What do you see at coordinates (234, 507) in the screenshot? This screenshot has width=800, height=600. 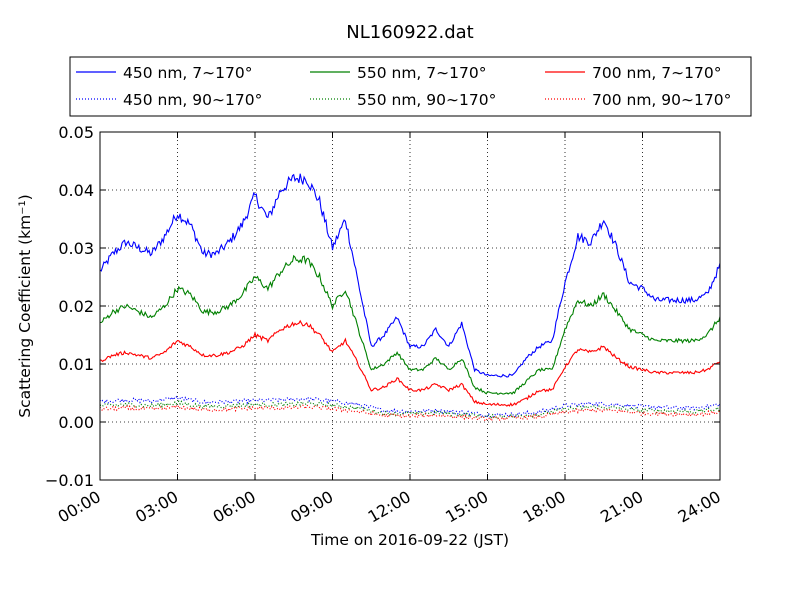 I see `x-tick-label: 06:00` at bounding box center [234, 507].